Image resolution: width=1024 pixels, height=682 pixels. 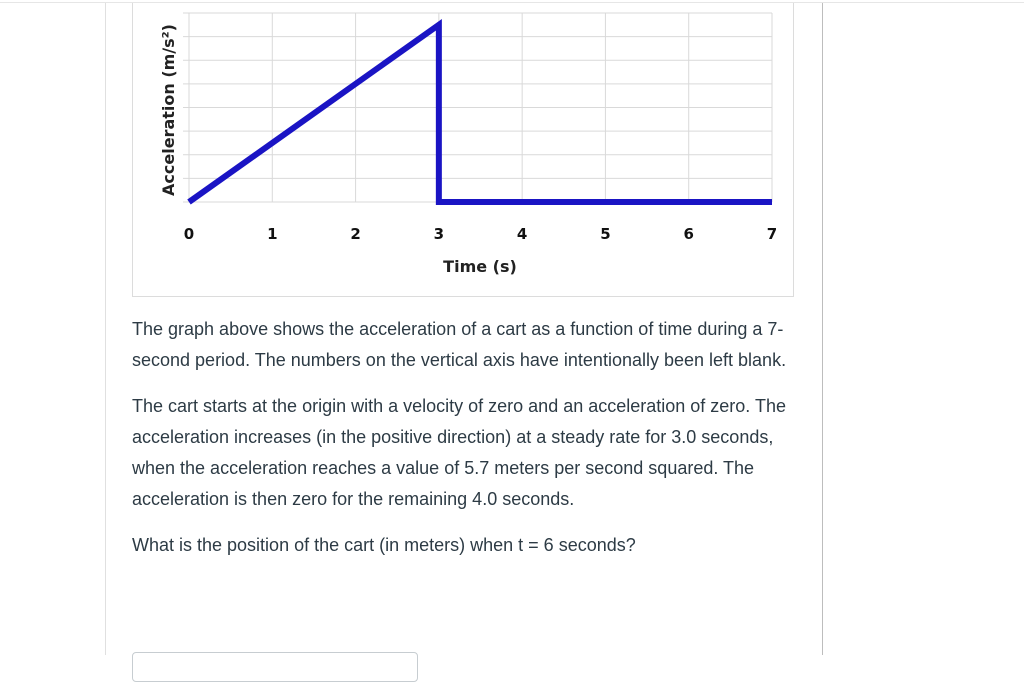 What do you see at coordinates (189, 234) in the screenshot?
I see `x-tick-label: 0` at bounding box center [189, 234].